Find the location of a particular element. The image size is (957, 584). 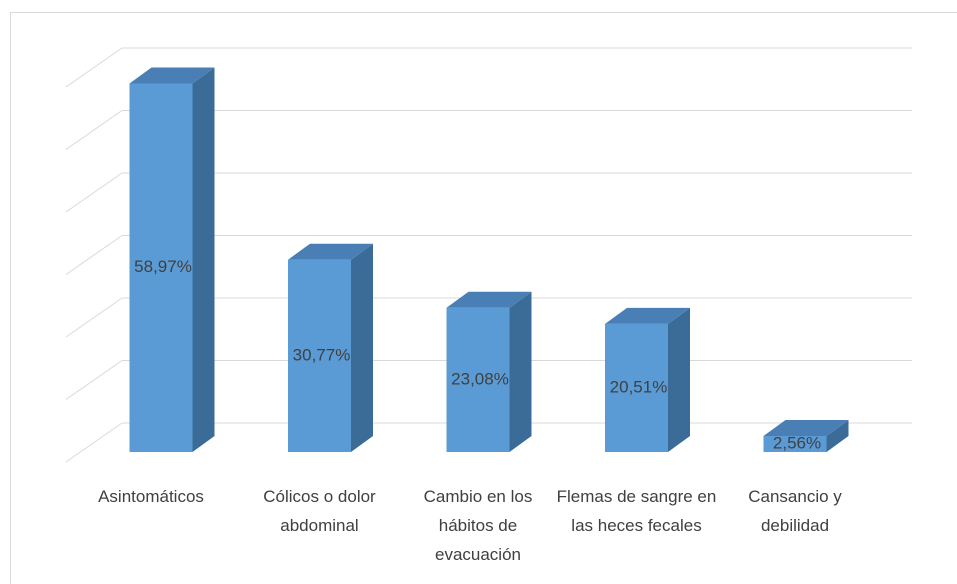

x-tick-label: Cansancio y debilidad is located at coordinates (795, 511).